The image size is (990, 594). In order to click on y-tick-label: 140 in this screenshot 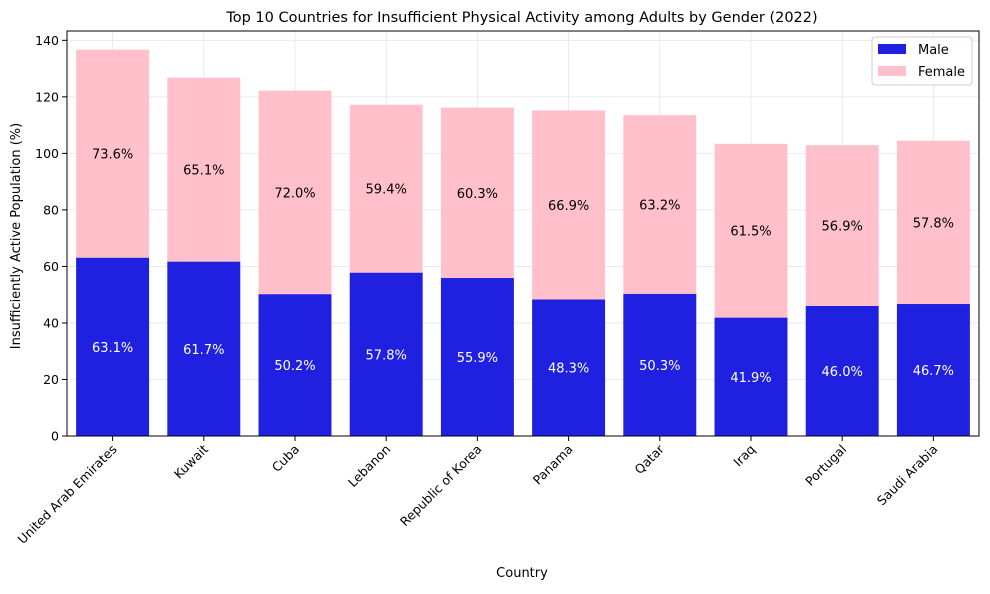, I will do `click(47, 40)`.